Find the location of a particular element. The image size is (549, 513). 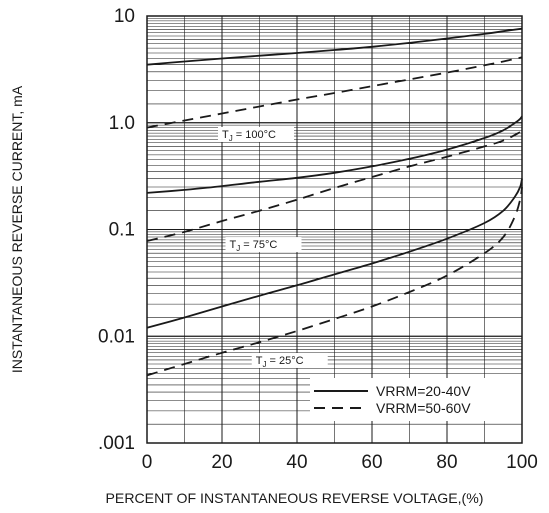

annotation-label: TJ = 25°C is located at coordinates (280, 362).